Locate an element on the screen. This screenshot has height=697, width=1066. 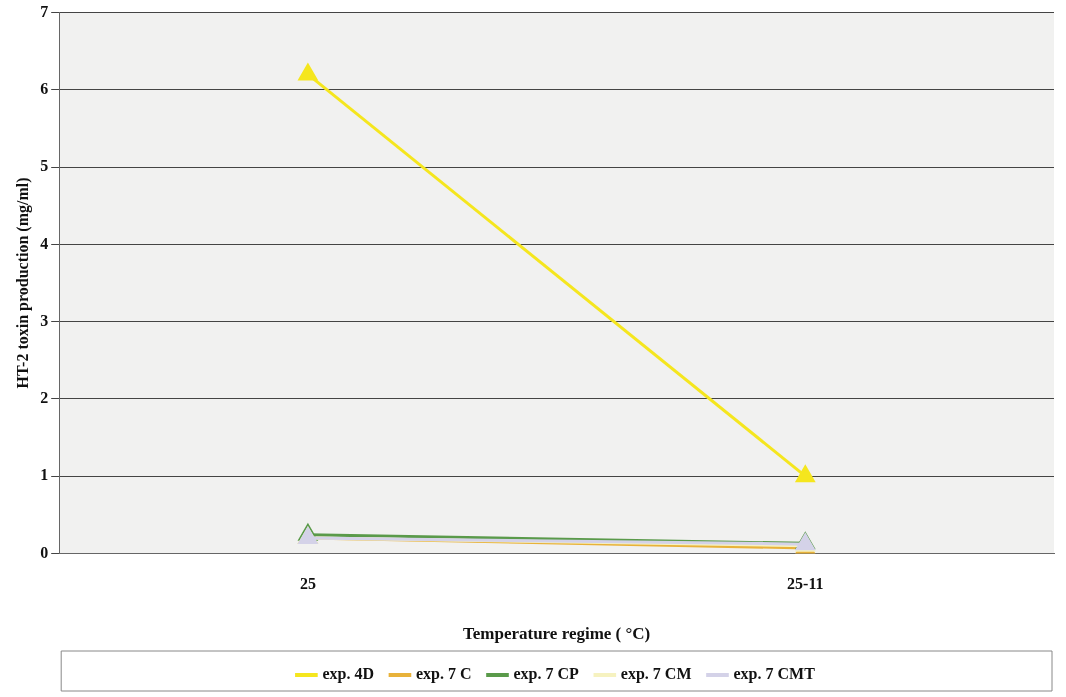
y-tick-label: 4 is located at coordinates (44, 243).